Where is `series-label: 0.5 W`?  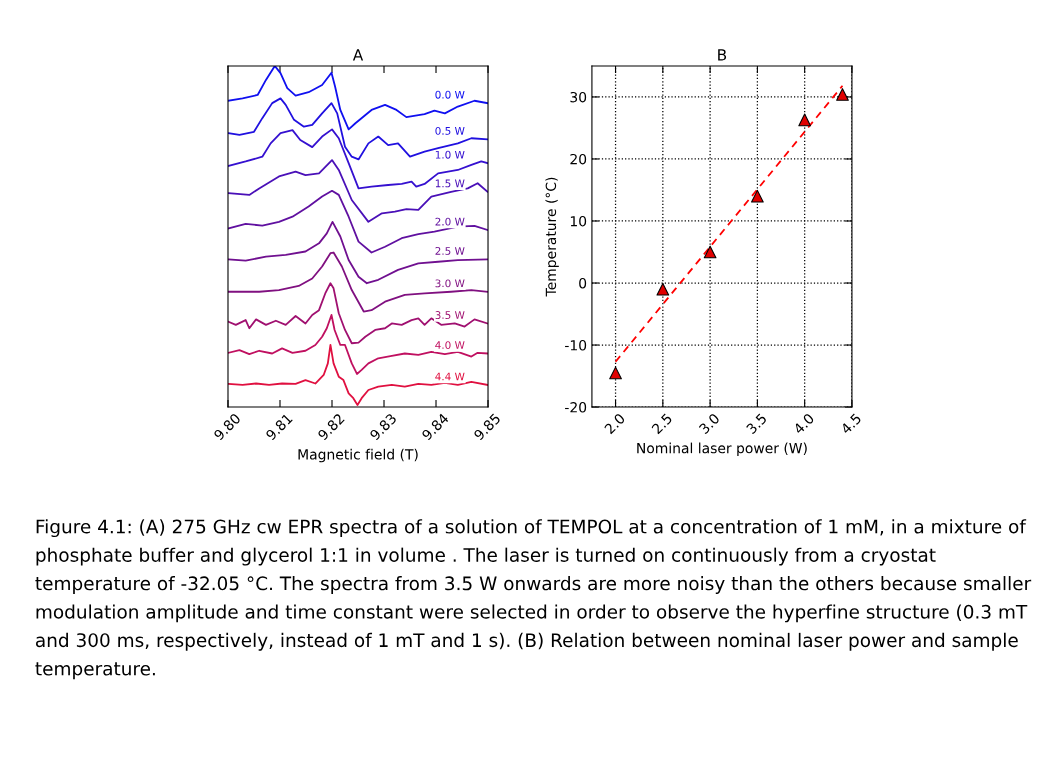 series-label: 0.5 W is located at coordinates (450, 130).